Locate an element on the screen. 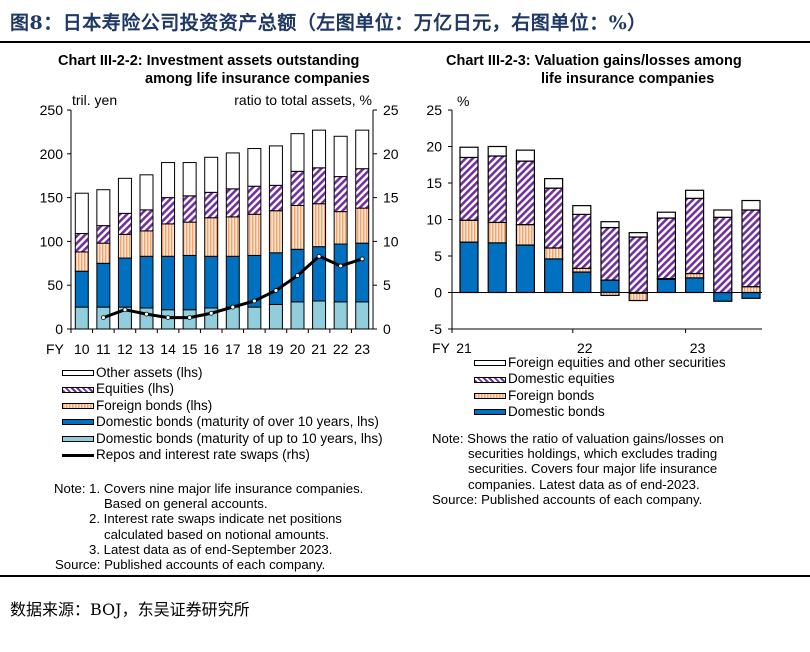 Image resolution: width=810 pixels, height=652 pixels. legend-item-repos-line: Repos and interest rate swaps (rhs) is located at coordinates (222, 455).